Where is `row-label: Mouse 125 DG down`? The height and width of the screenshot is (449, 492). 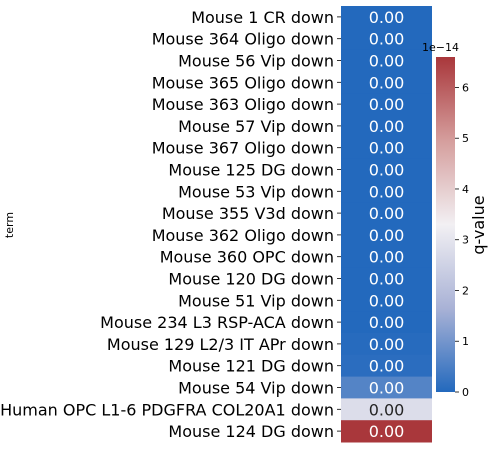 row-label: Mouse 125 DG down is located at coordinates (251, 170).